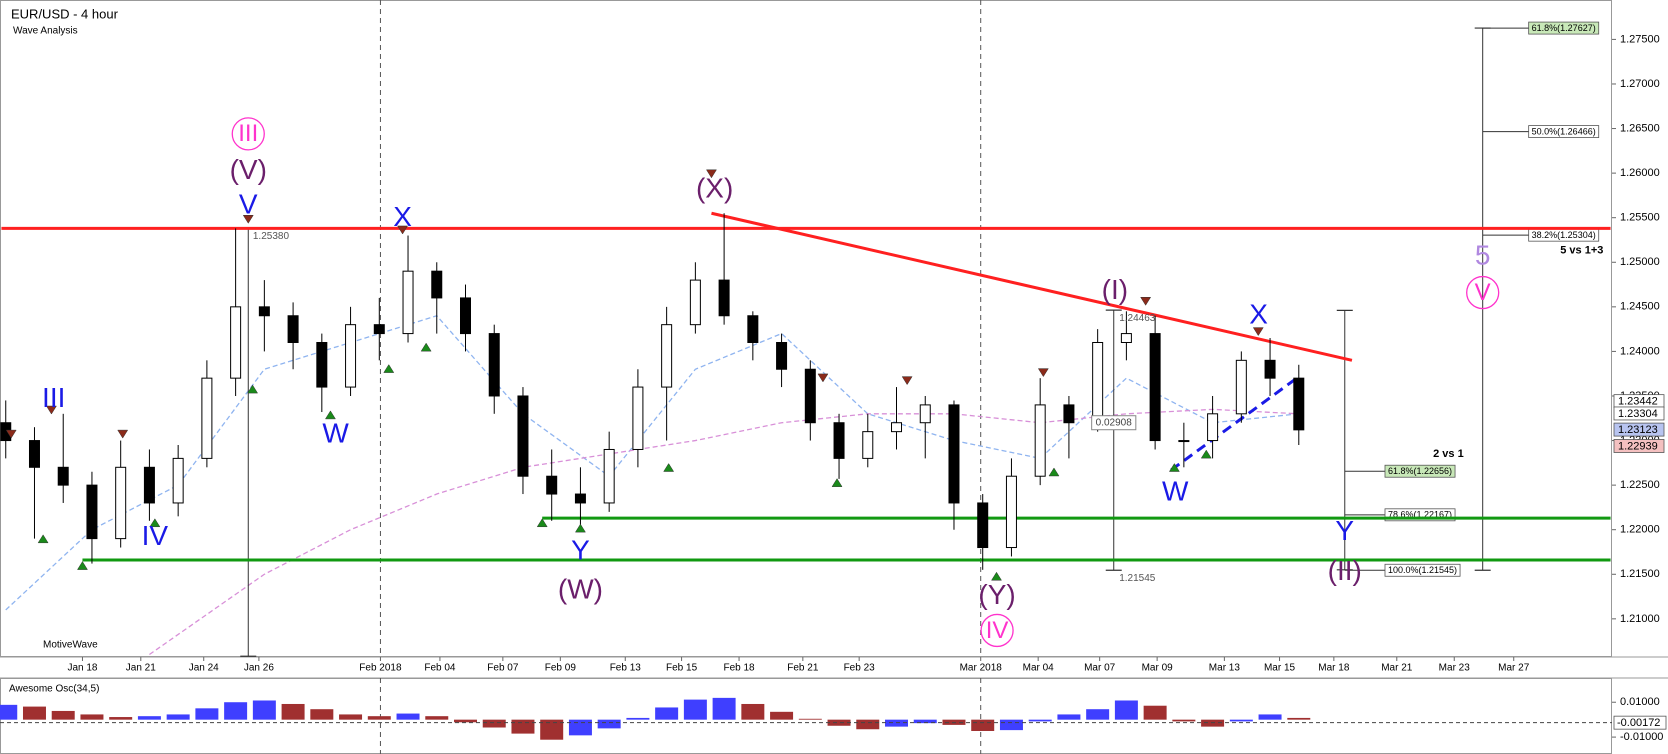 This screenshot has width=1668, height=754. I want to click on x-tick-label: Feb 18, so click(739, 668).